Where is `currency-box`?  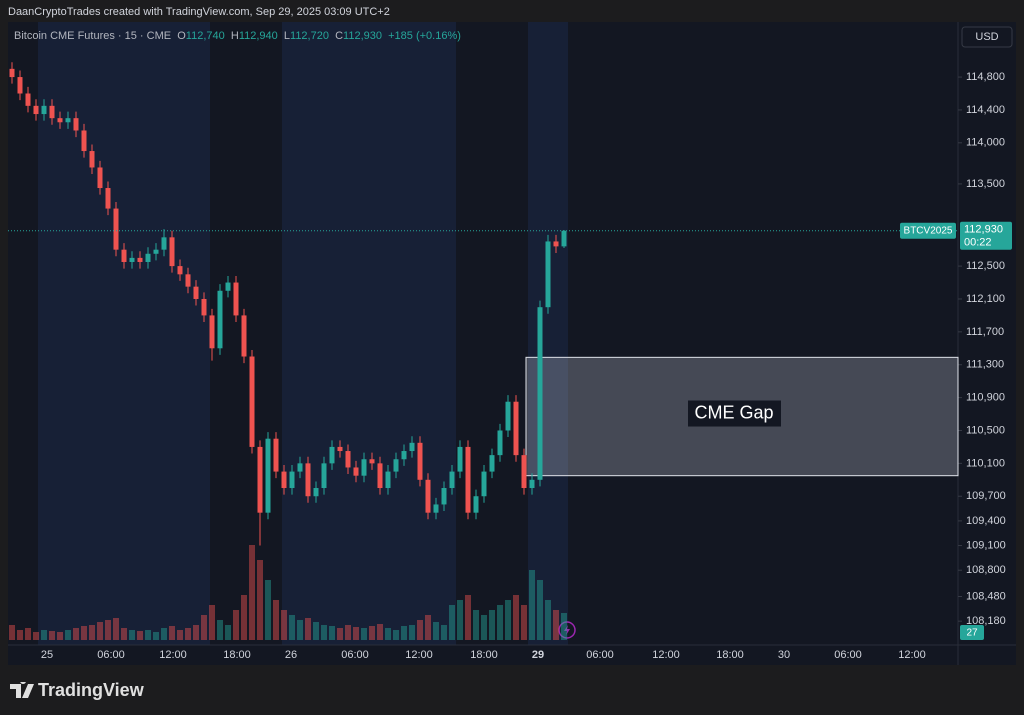
currency-box is located at coordinates (987, 37).